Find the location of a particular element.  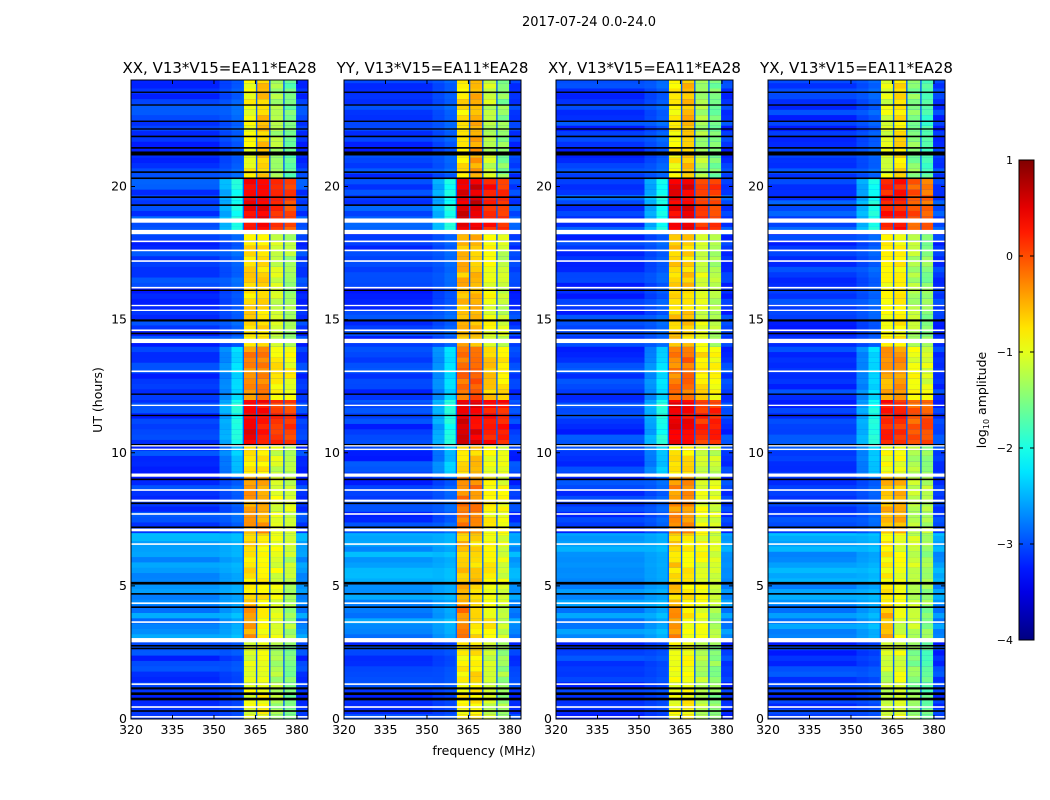

x-tick-label: 365 is located at coordinates (893, 729).